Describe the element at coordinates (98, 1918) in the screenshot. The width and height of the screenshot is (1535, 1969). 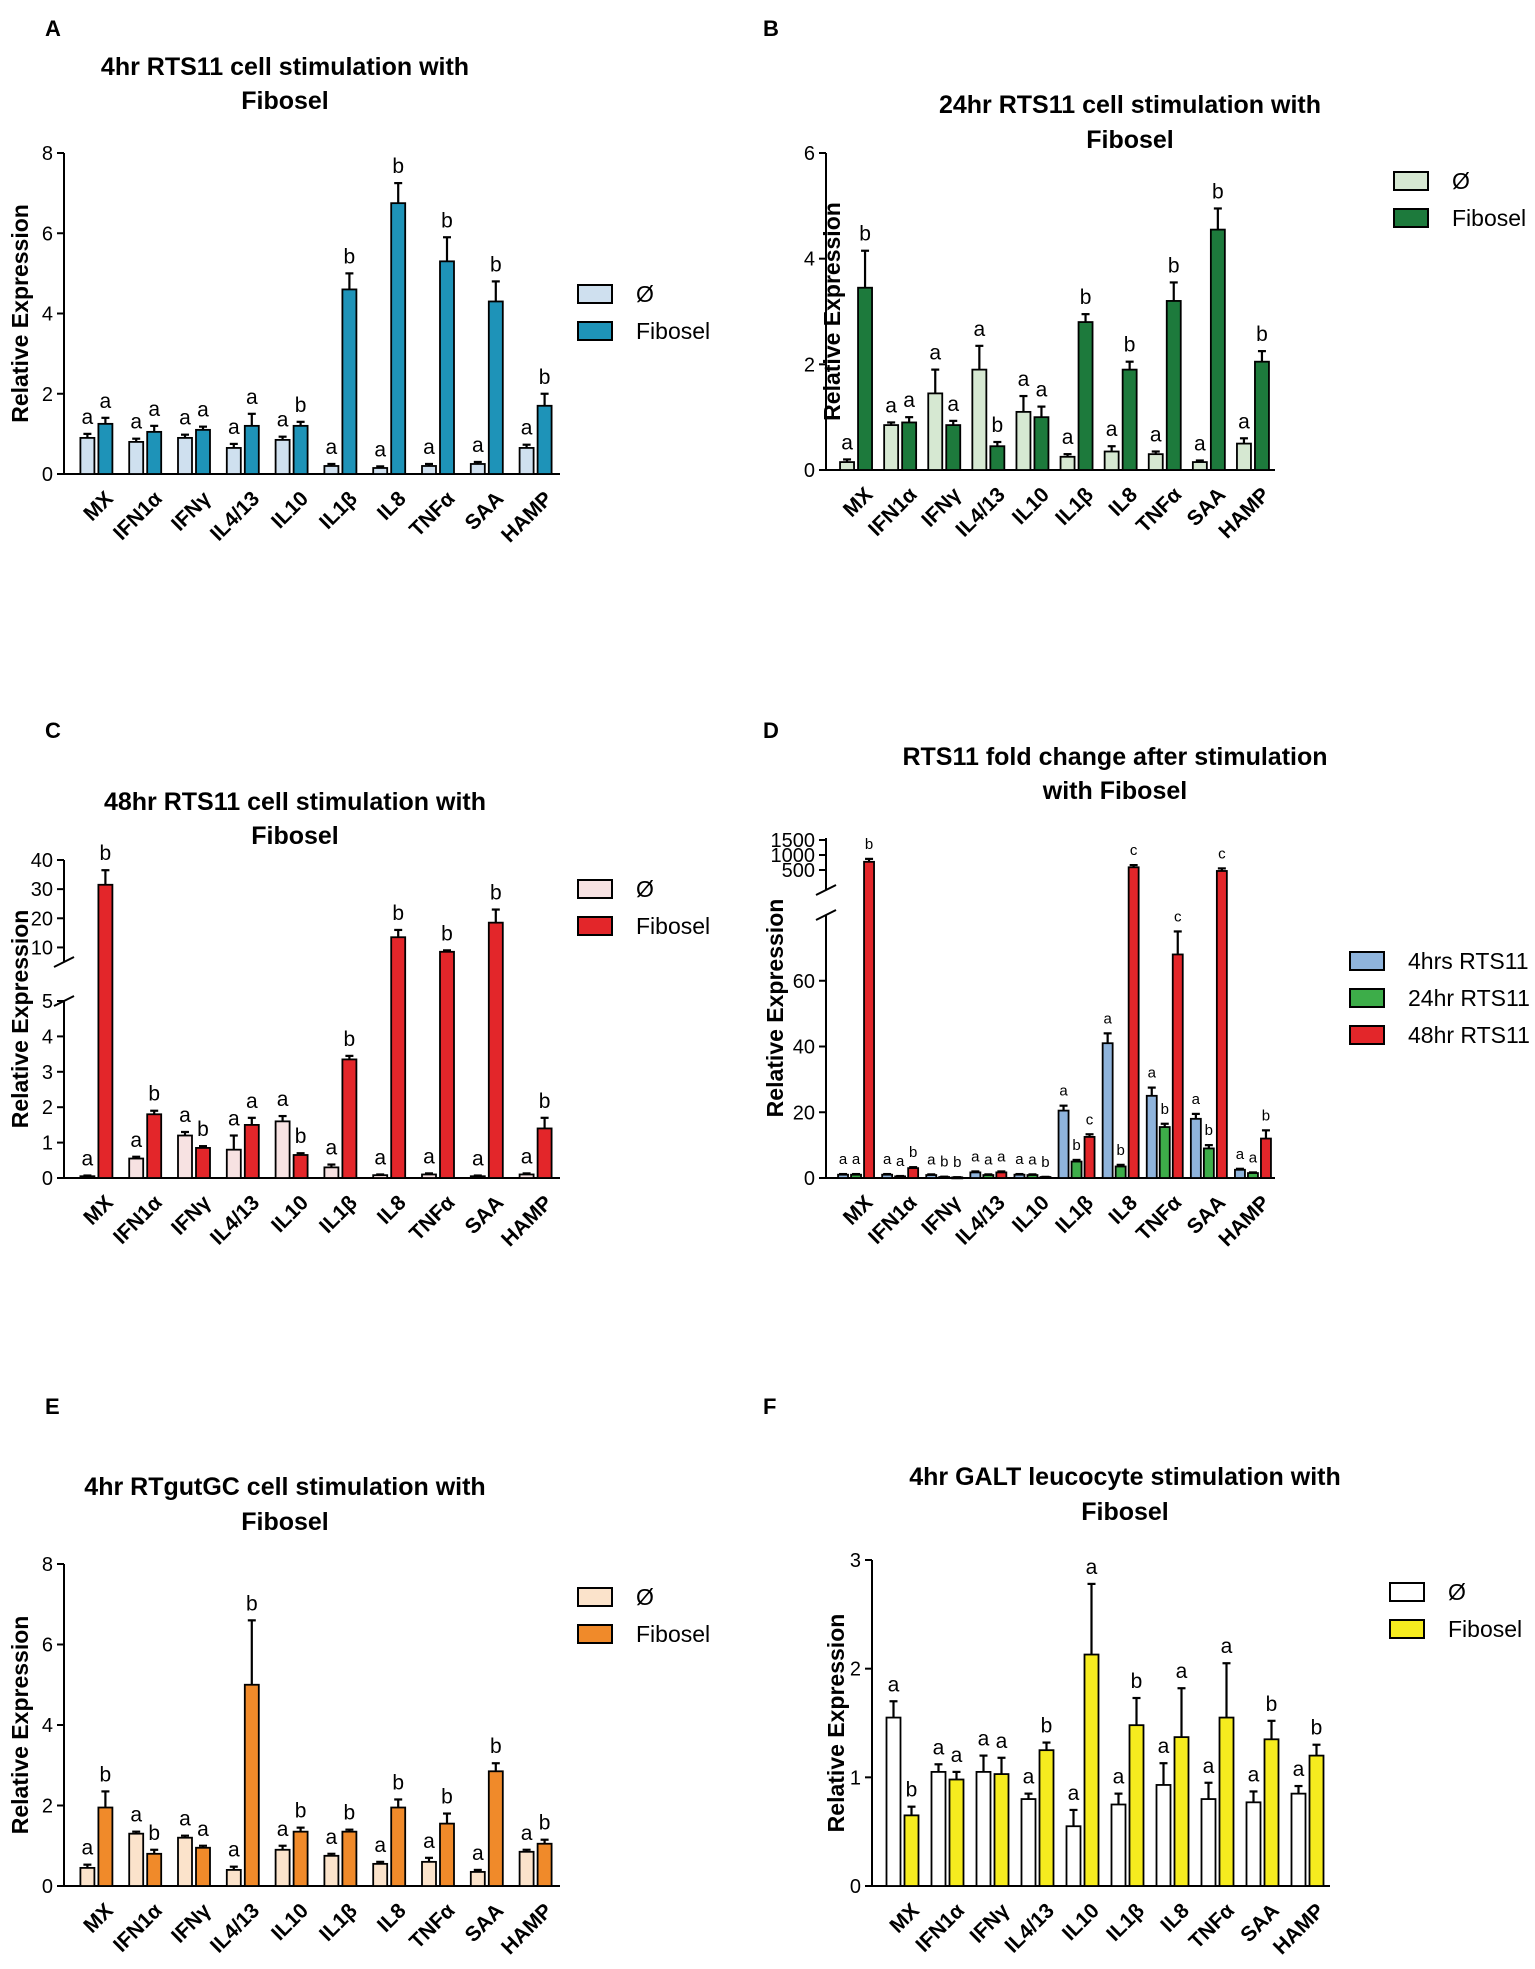
I see `x-tick-label: MX` at that location.